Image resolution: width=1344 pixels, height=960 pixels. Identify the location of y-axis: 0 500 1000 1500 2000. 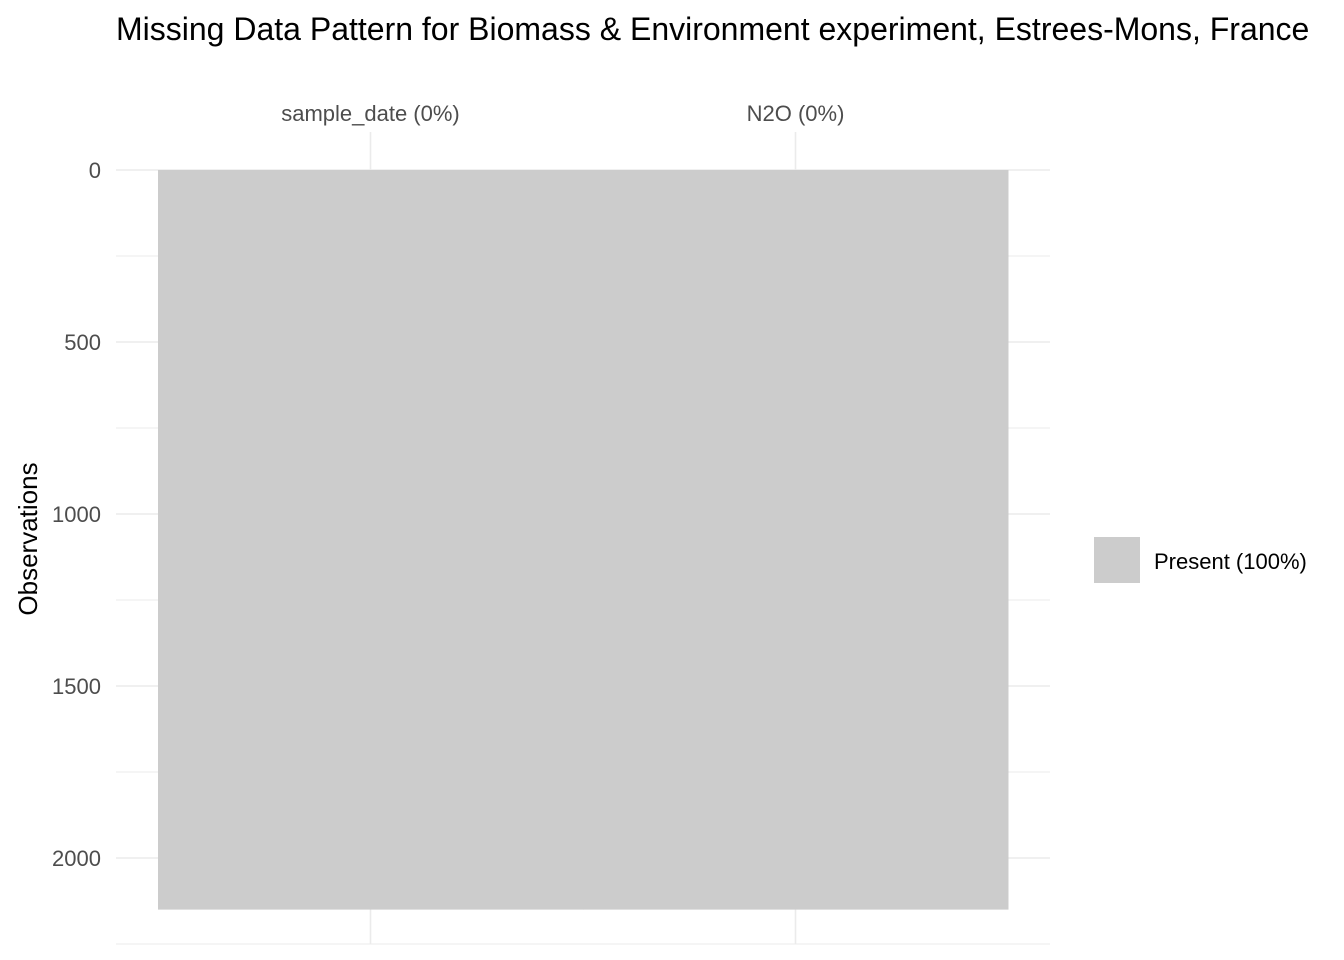
(76, 514).